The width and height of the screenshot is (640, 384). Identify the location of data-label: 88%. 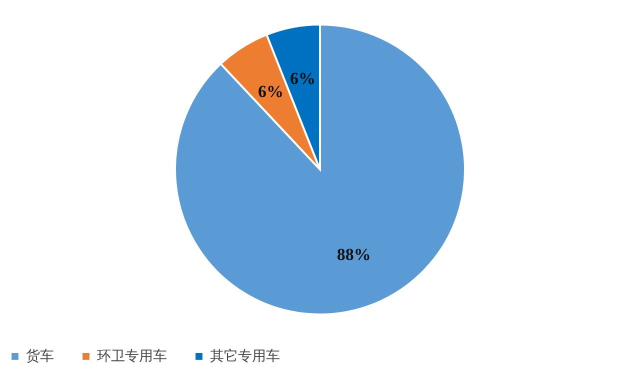
(353, 254).